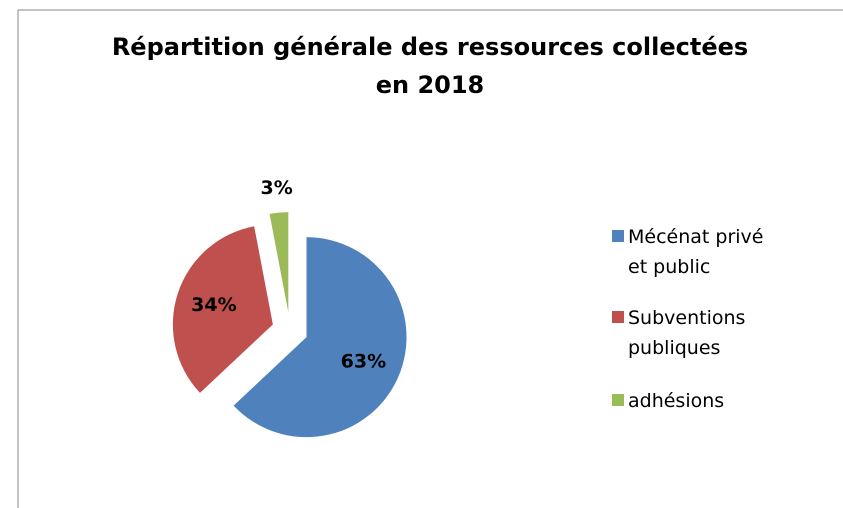 The height and width of the screenshot is (508, 843). I want to click on data-label: 63%, so click(363, 361).